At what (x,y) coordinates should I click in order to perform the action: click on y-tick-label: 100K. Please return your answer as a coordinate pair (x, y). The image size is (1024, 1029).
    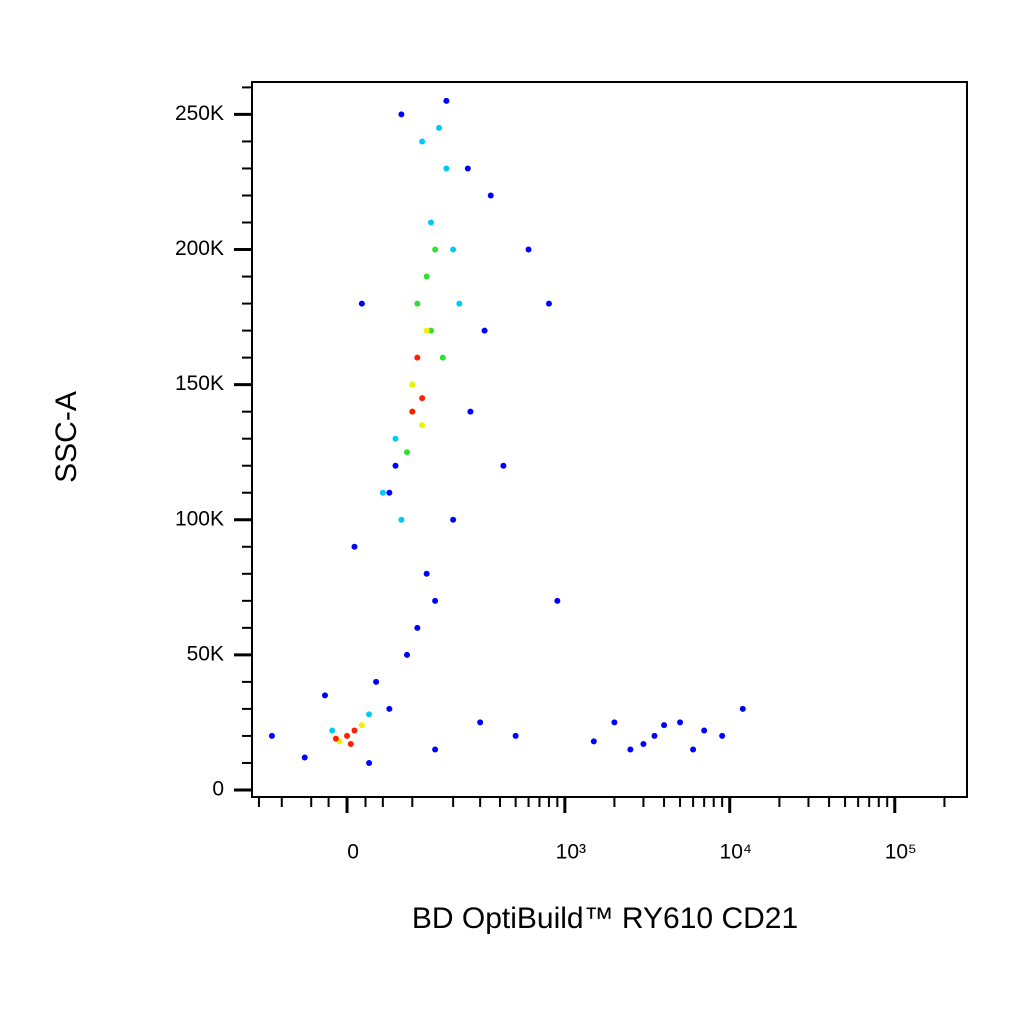
    Looking at the image, I should click on (199, 518).